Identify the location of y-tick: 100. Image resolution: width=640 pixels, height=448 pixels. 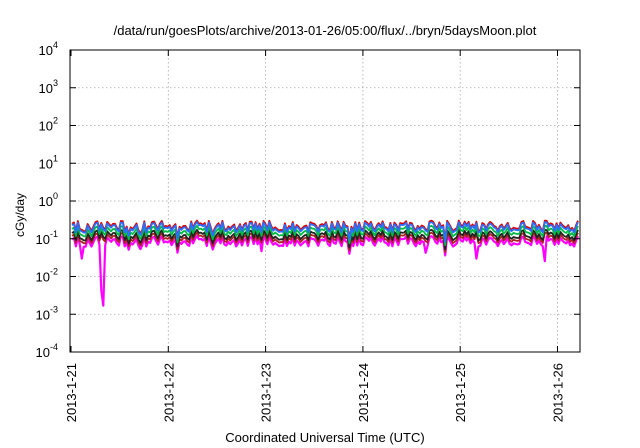
(309, 200).